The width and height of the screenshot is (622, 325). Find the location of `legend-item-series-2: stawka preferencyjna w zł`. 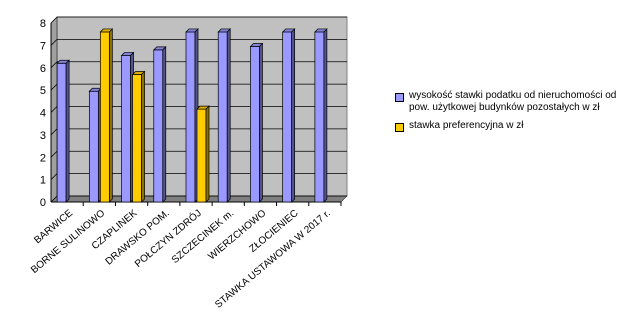

legend-item-series-2: stawka preferencyjna w zł is located at coordinates (507, 126).